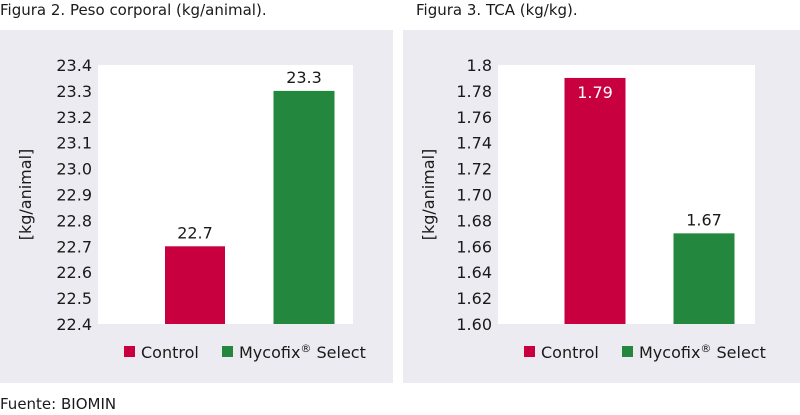 This screenshot has width=800, height=415. Describe the element at coordinates (74, 195) in the screenshot. I see `y-tick-label: 22.9` at that location.